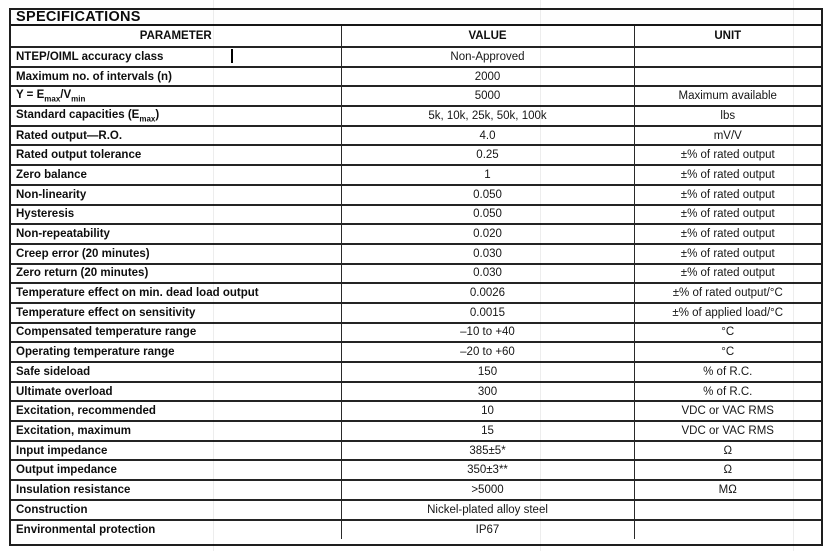 The width and height of the screenshot is (835, 551). What do you see at coordinates (176, 312) in the screenshot?
I see `parameter-cell: Temperature effect on sensitivity` at bounding box center [176, 312].